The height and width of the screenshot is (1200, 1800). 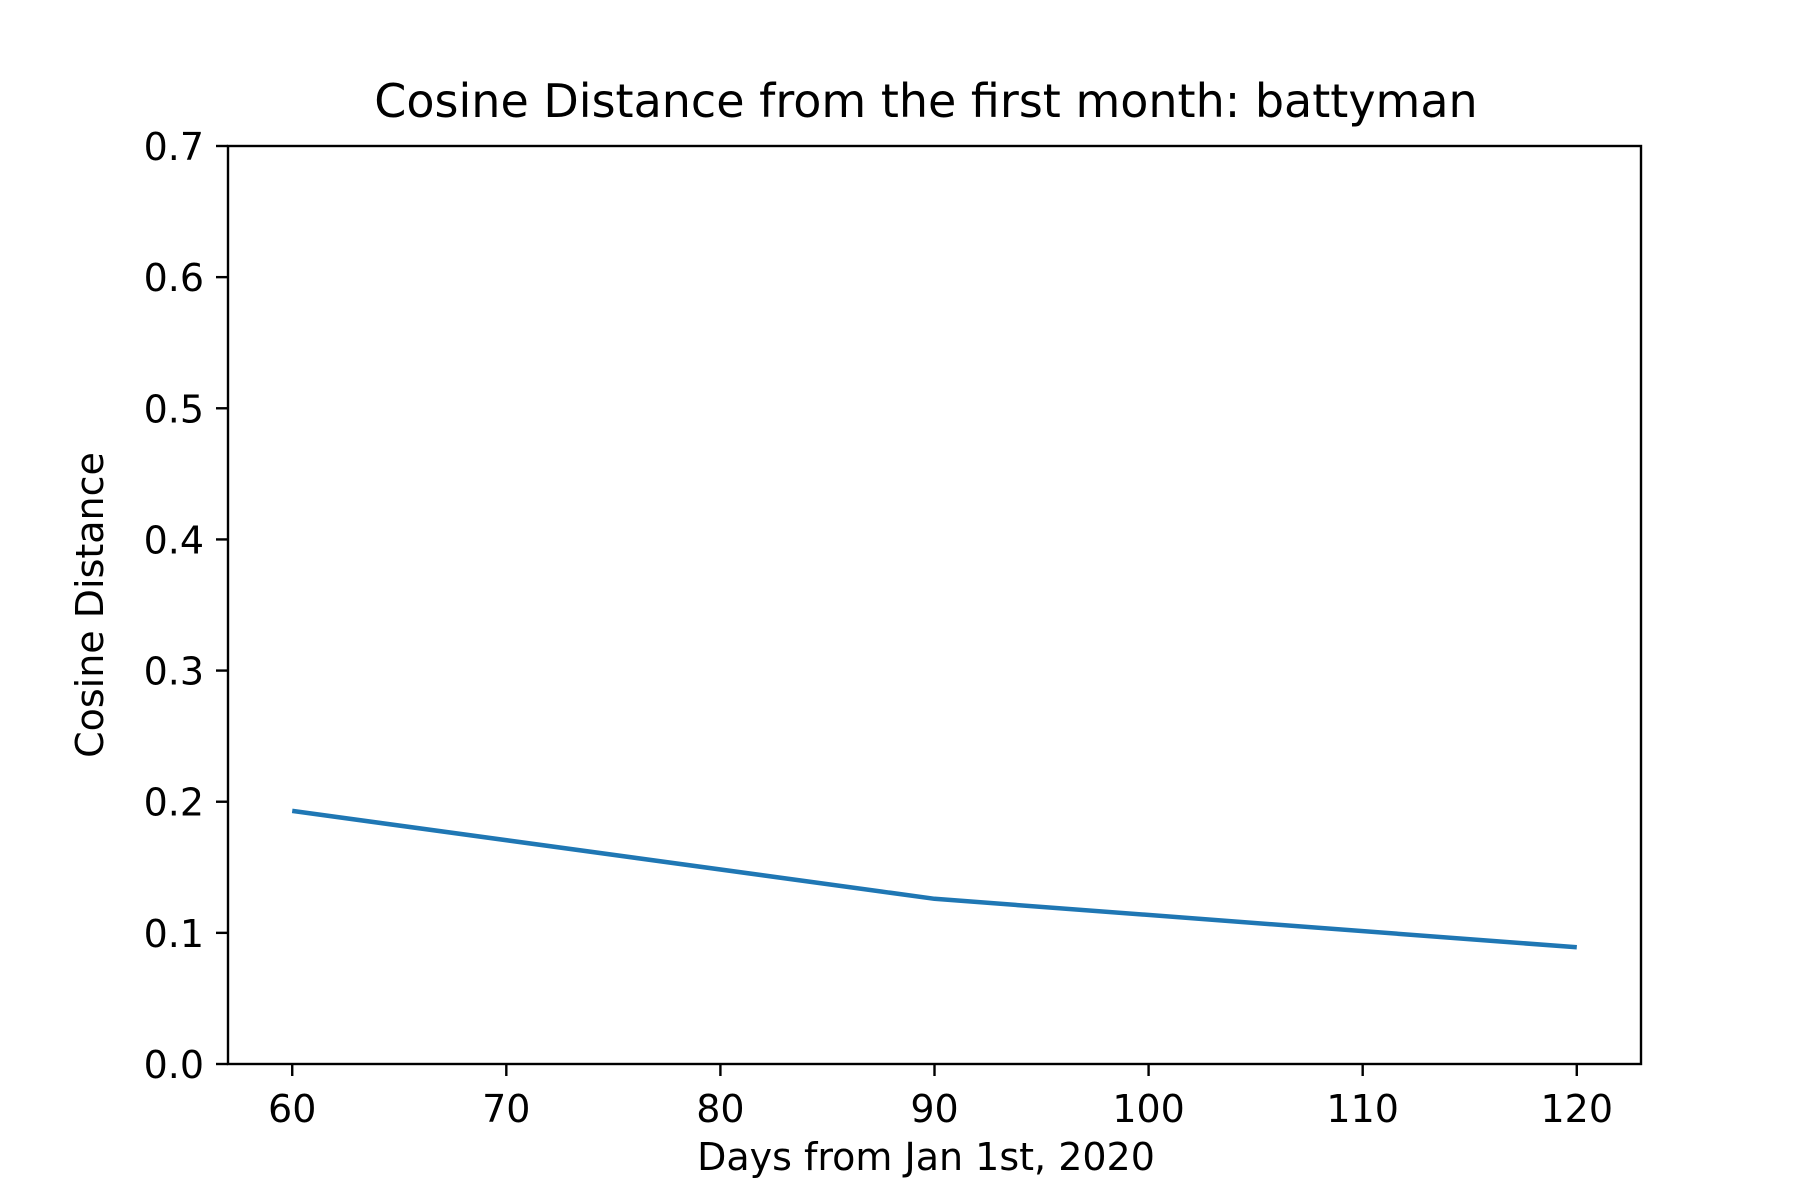 I want to click on x-axis-ticks: 60 70 80 90 100 110 120, so click(x=940, y=1097).